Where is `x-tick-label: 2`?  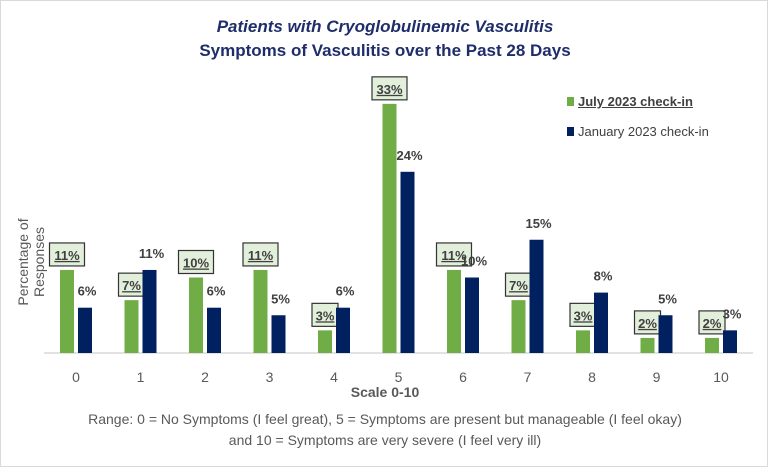
x-tick-label: 2 is located at coordinates (205, 377).